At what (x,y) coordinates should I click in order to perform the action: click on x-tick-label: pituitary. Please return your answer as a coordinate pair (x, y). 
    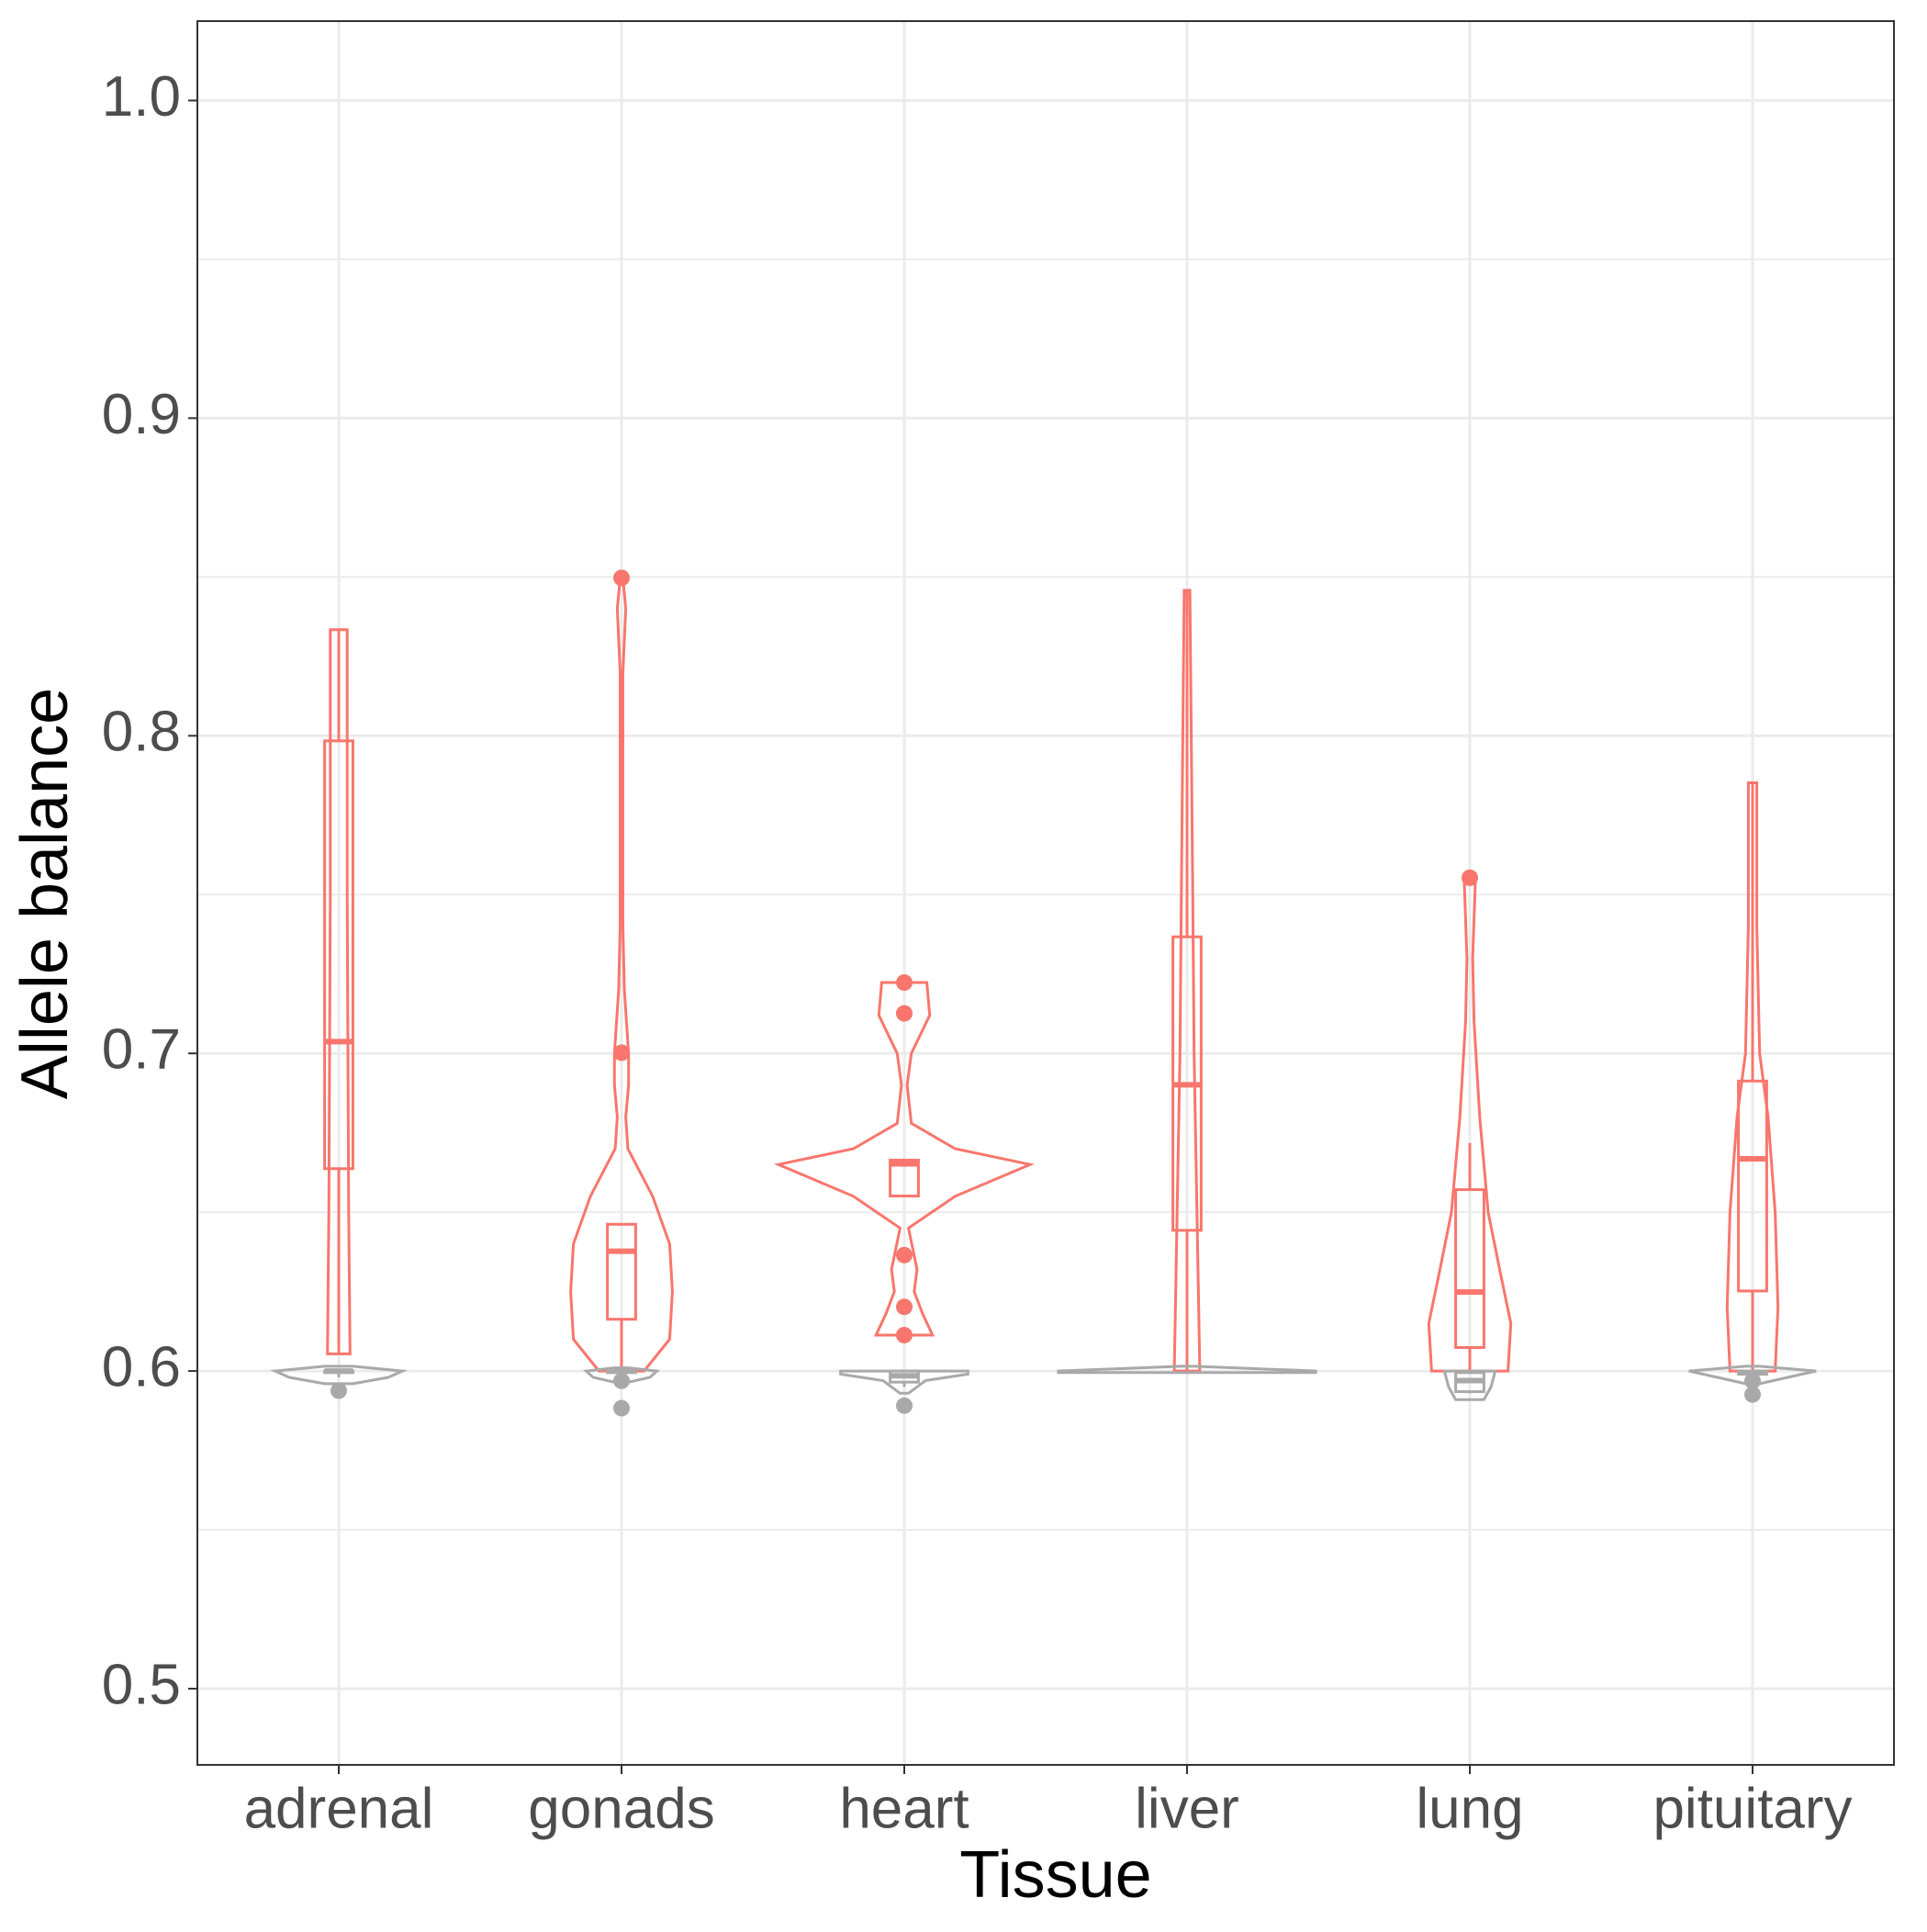
    Looking at the image, I should click on (1752, 1808).